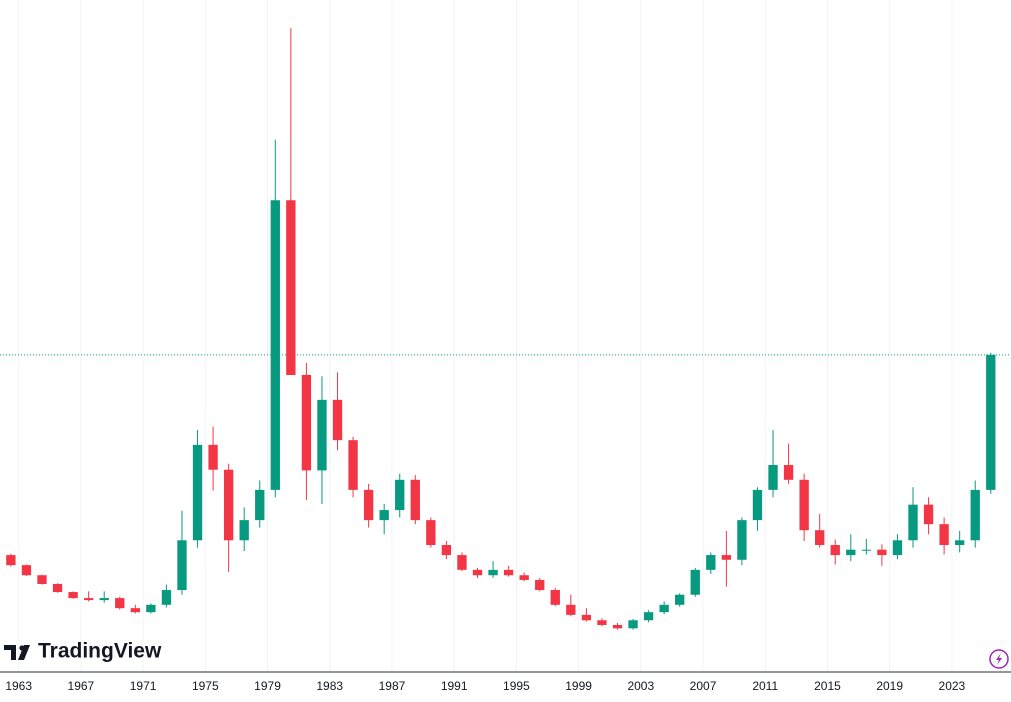  Describe the element at coordinates (578, 686) in the screenshot. I see `x-tick-label: 1999` at that location.